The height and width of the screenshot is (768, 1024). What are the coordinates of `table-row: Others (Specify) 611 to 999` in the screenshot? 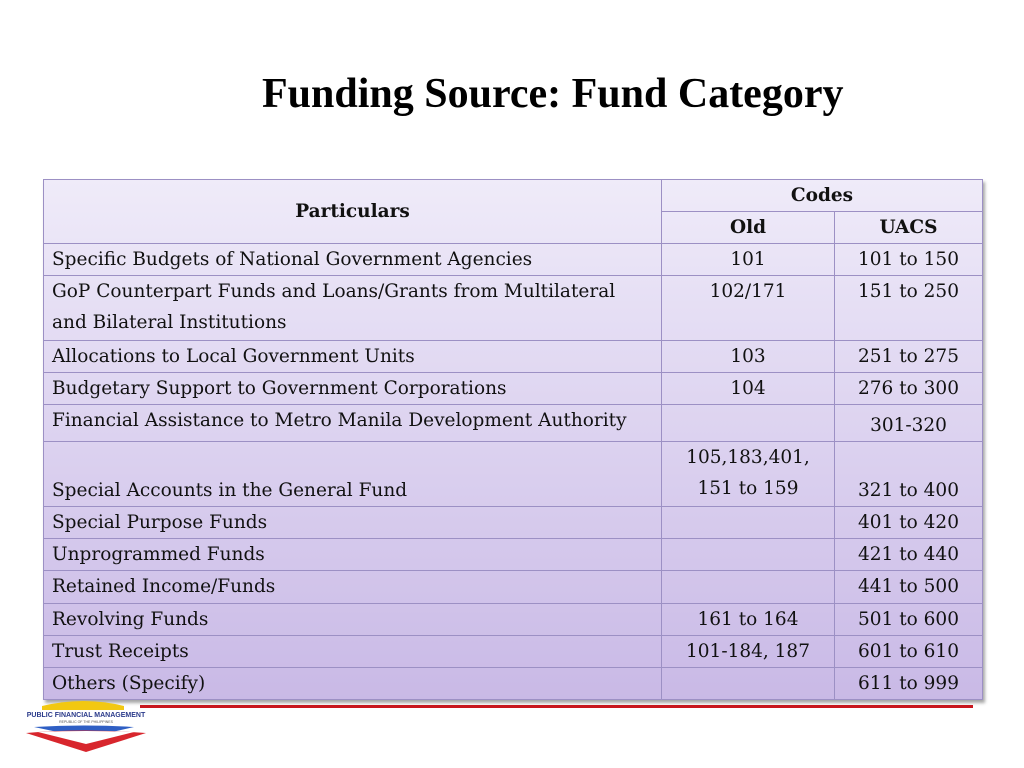 It's located at (513, 683).